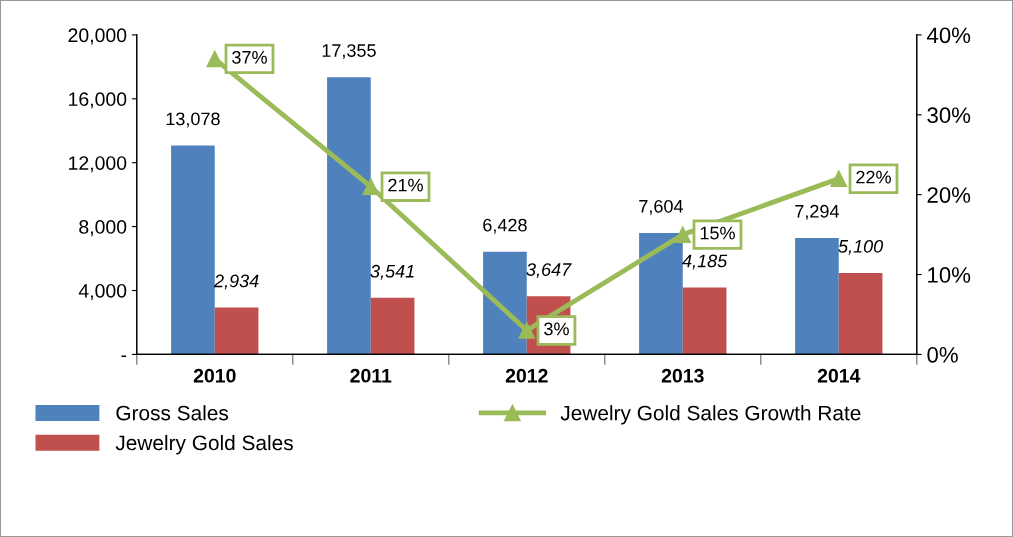 The width and height of the screenshot is (1013, 537). Describe the element at coordinates (705, 262) in the screenshot. I see `data-label: 4,185` at that location.